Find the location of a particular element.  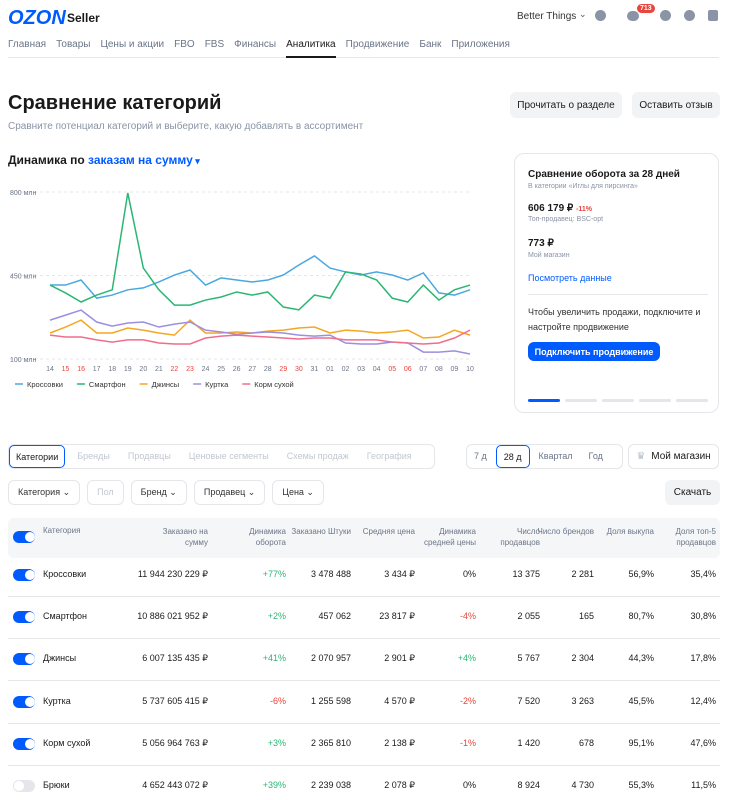

profile-icon is located at coordinates (600, 15).